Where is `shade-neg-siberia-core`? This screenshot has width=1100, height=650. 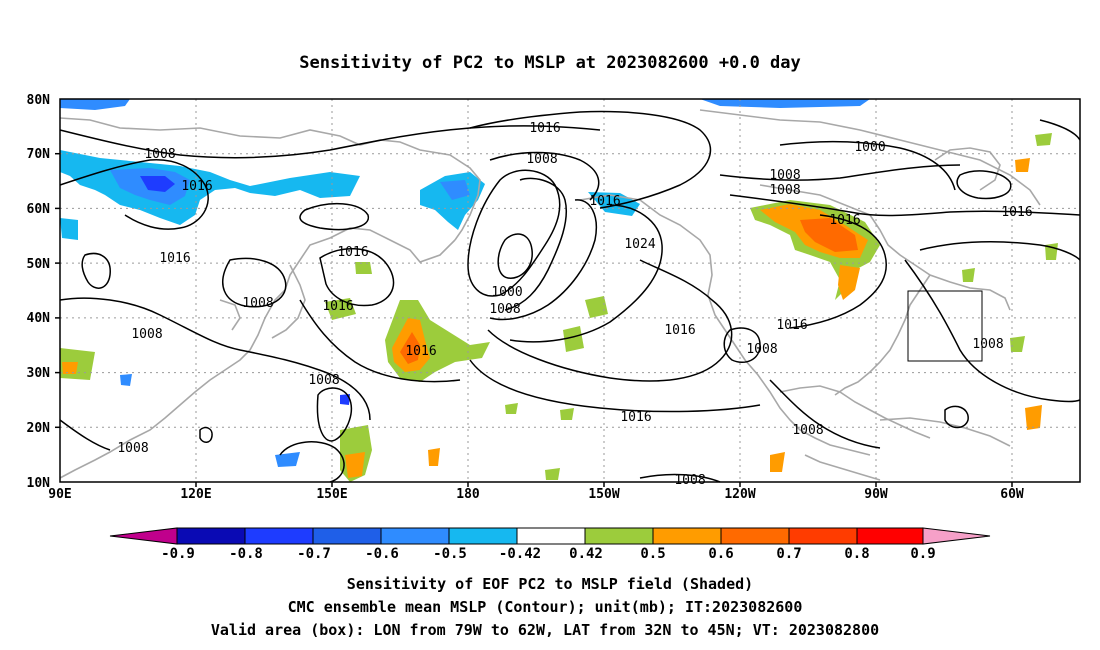 shade-neg-siberia-core is located at coordinates (157, 184).